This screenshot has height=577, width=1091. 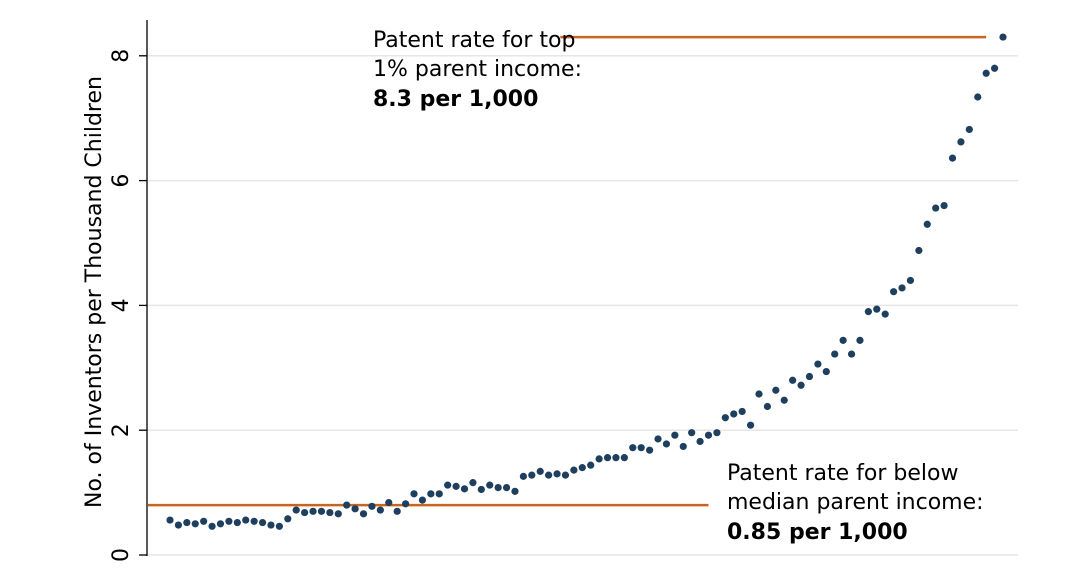 What do you see at coordinates (455, 99) in the screenshot?
I see `annotation-top-value: 8.3 per 1,000` at bounding box center [455, 99].